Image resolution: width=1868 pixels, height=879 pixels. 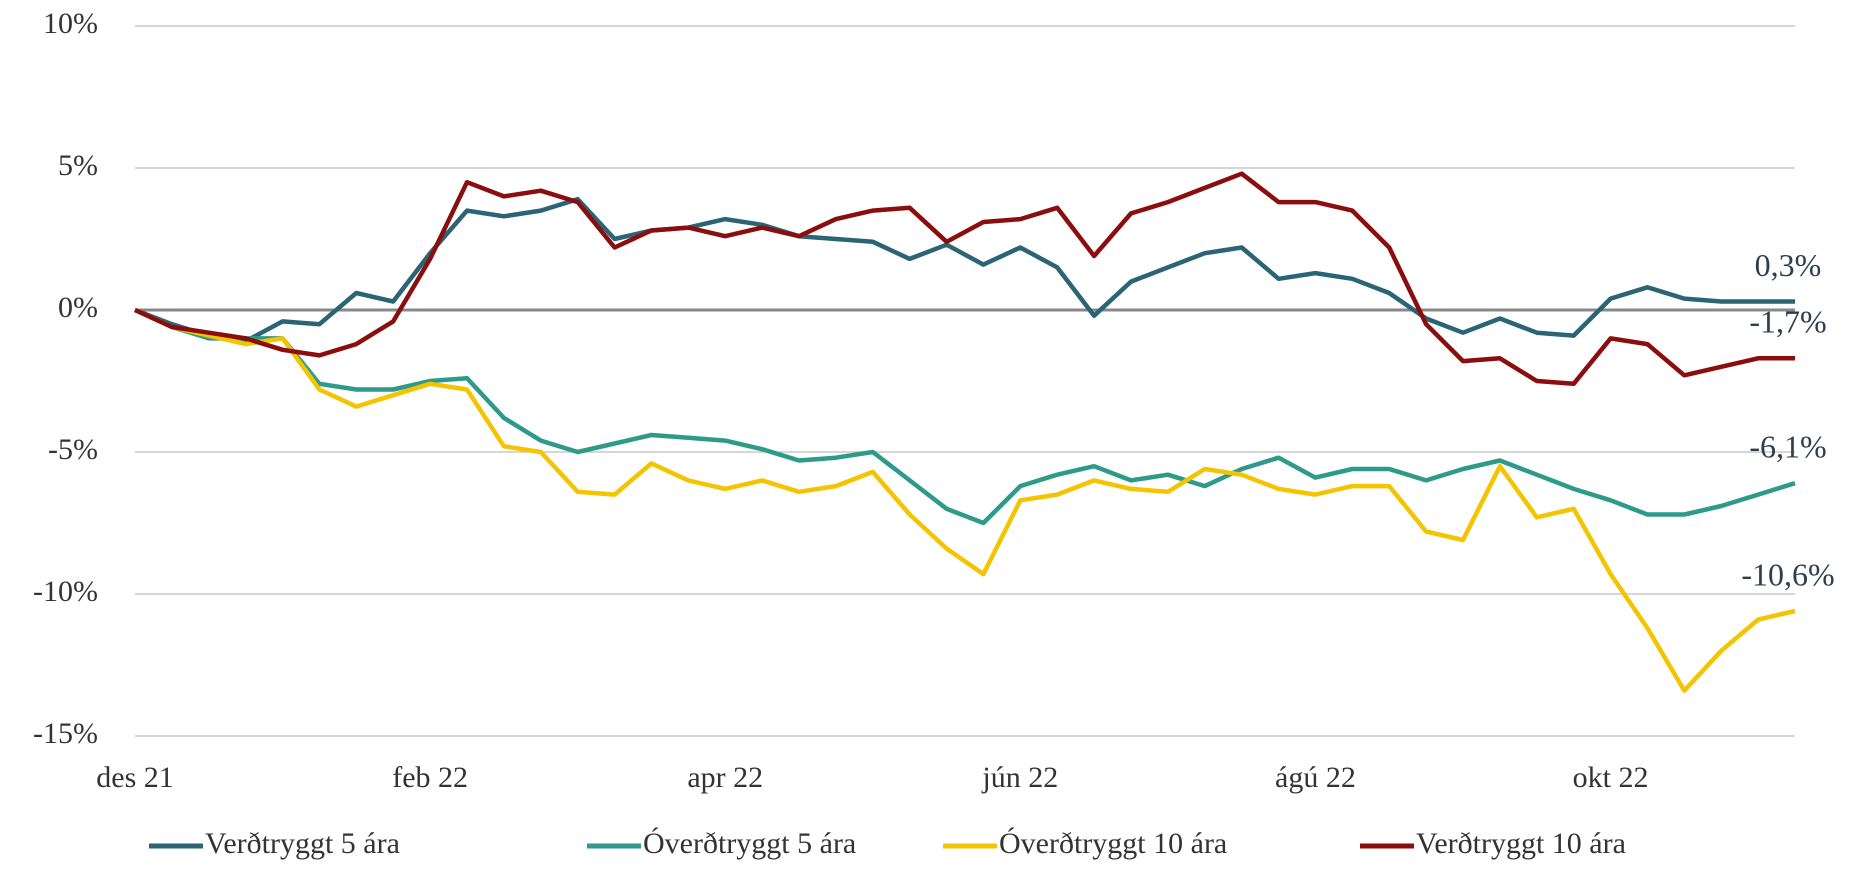 What do you see at coordinates (1019, 777) in the screenshot?
I see `x-tick-label: jún 22` at bounding box center [1019, 777].